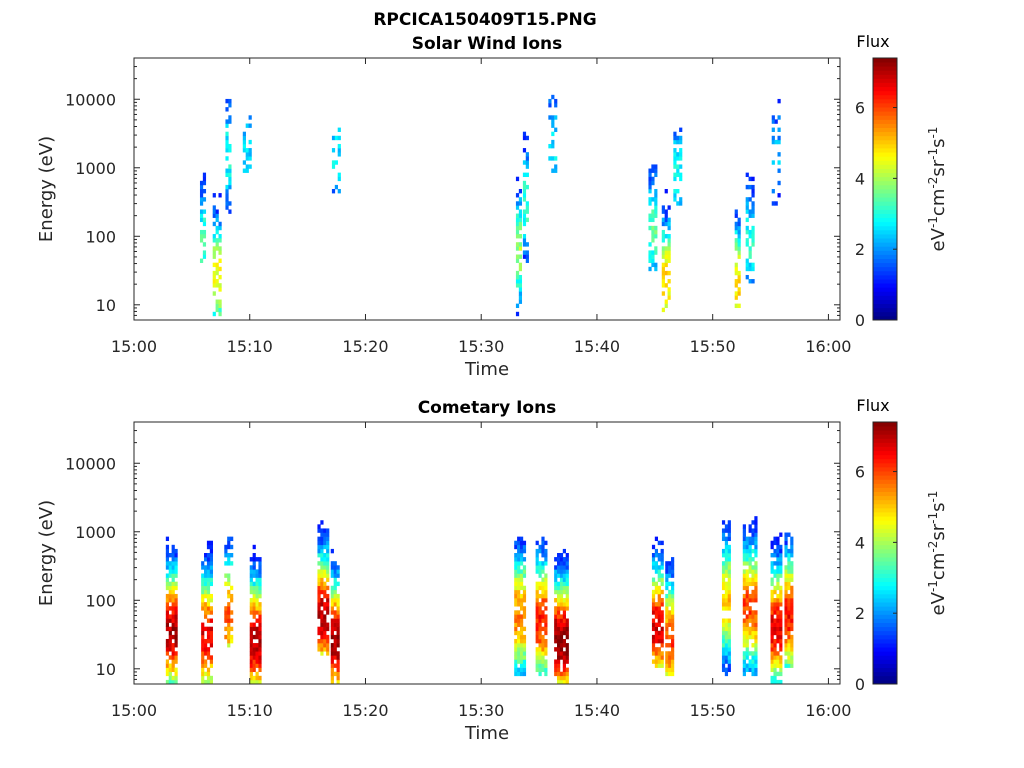 This screenshot has height=768, width=1024. What do you see at coordinates (860, 613) in the screenshot?
I see `colorbar-tick-label: 2` at bounding box center [860, 613].